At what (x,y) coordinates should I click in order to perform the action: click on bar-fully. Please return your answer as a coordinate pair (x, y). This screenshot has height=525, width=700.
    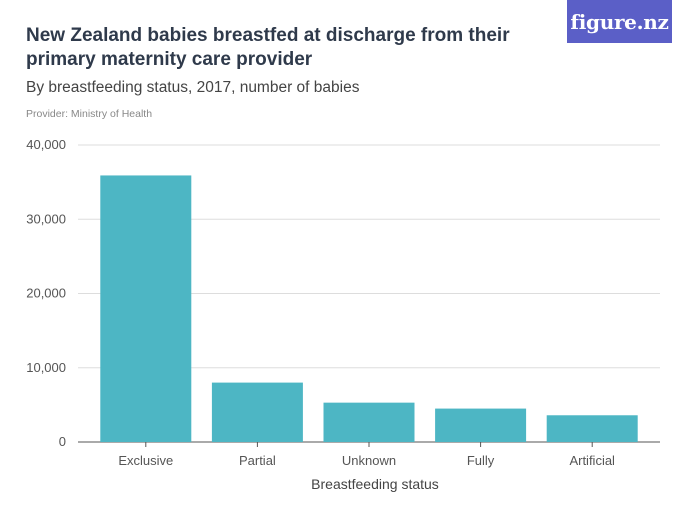
    Looking at the image, I should click on (481, 425).